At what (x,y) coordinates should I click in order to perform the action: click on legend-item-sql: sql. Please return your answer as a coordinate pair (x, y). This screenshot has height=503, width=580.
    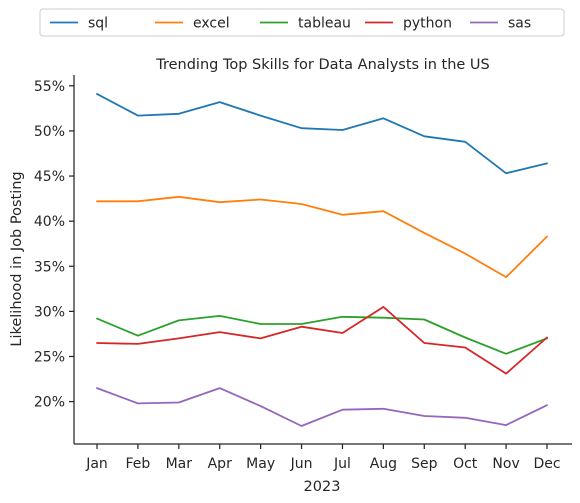
    Looking at the image, I should click on (79, 24).